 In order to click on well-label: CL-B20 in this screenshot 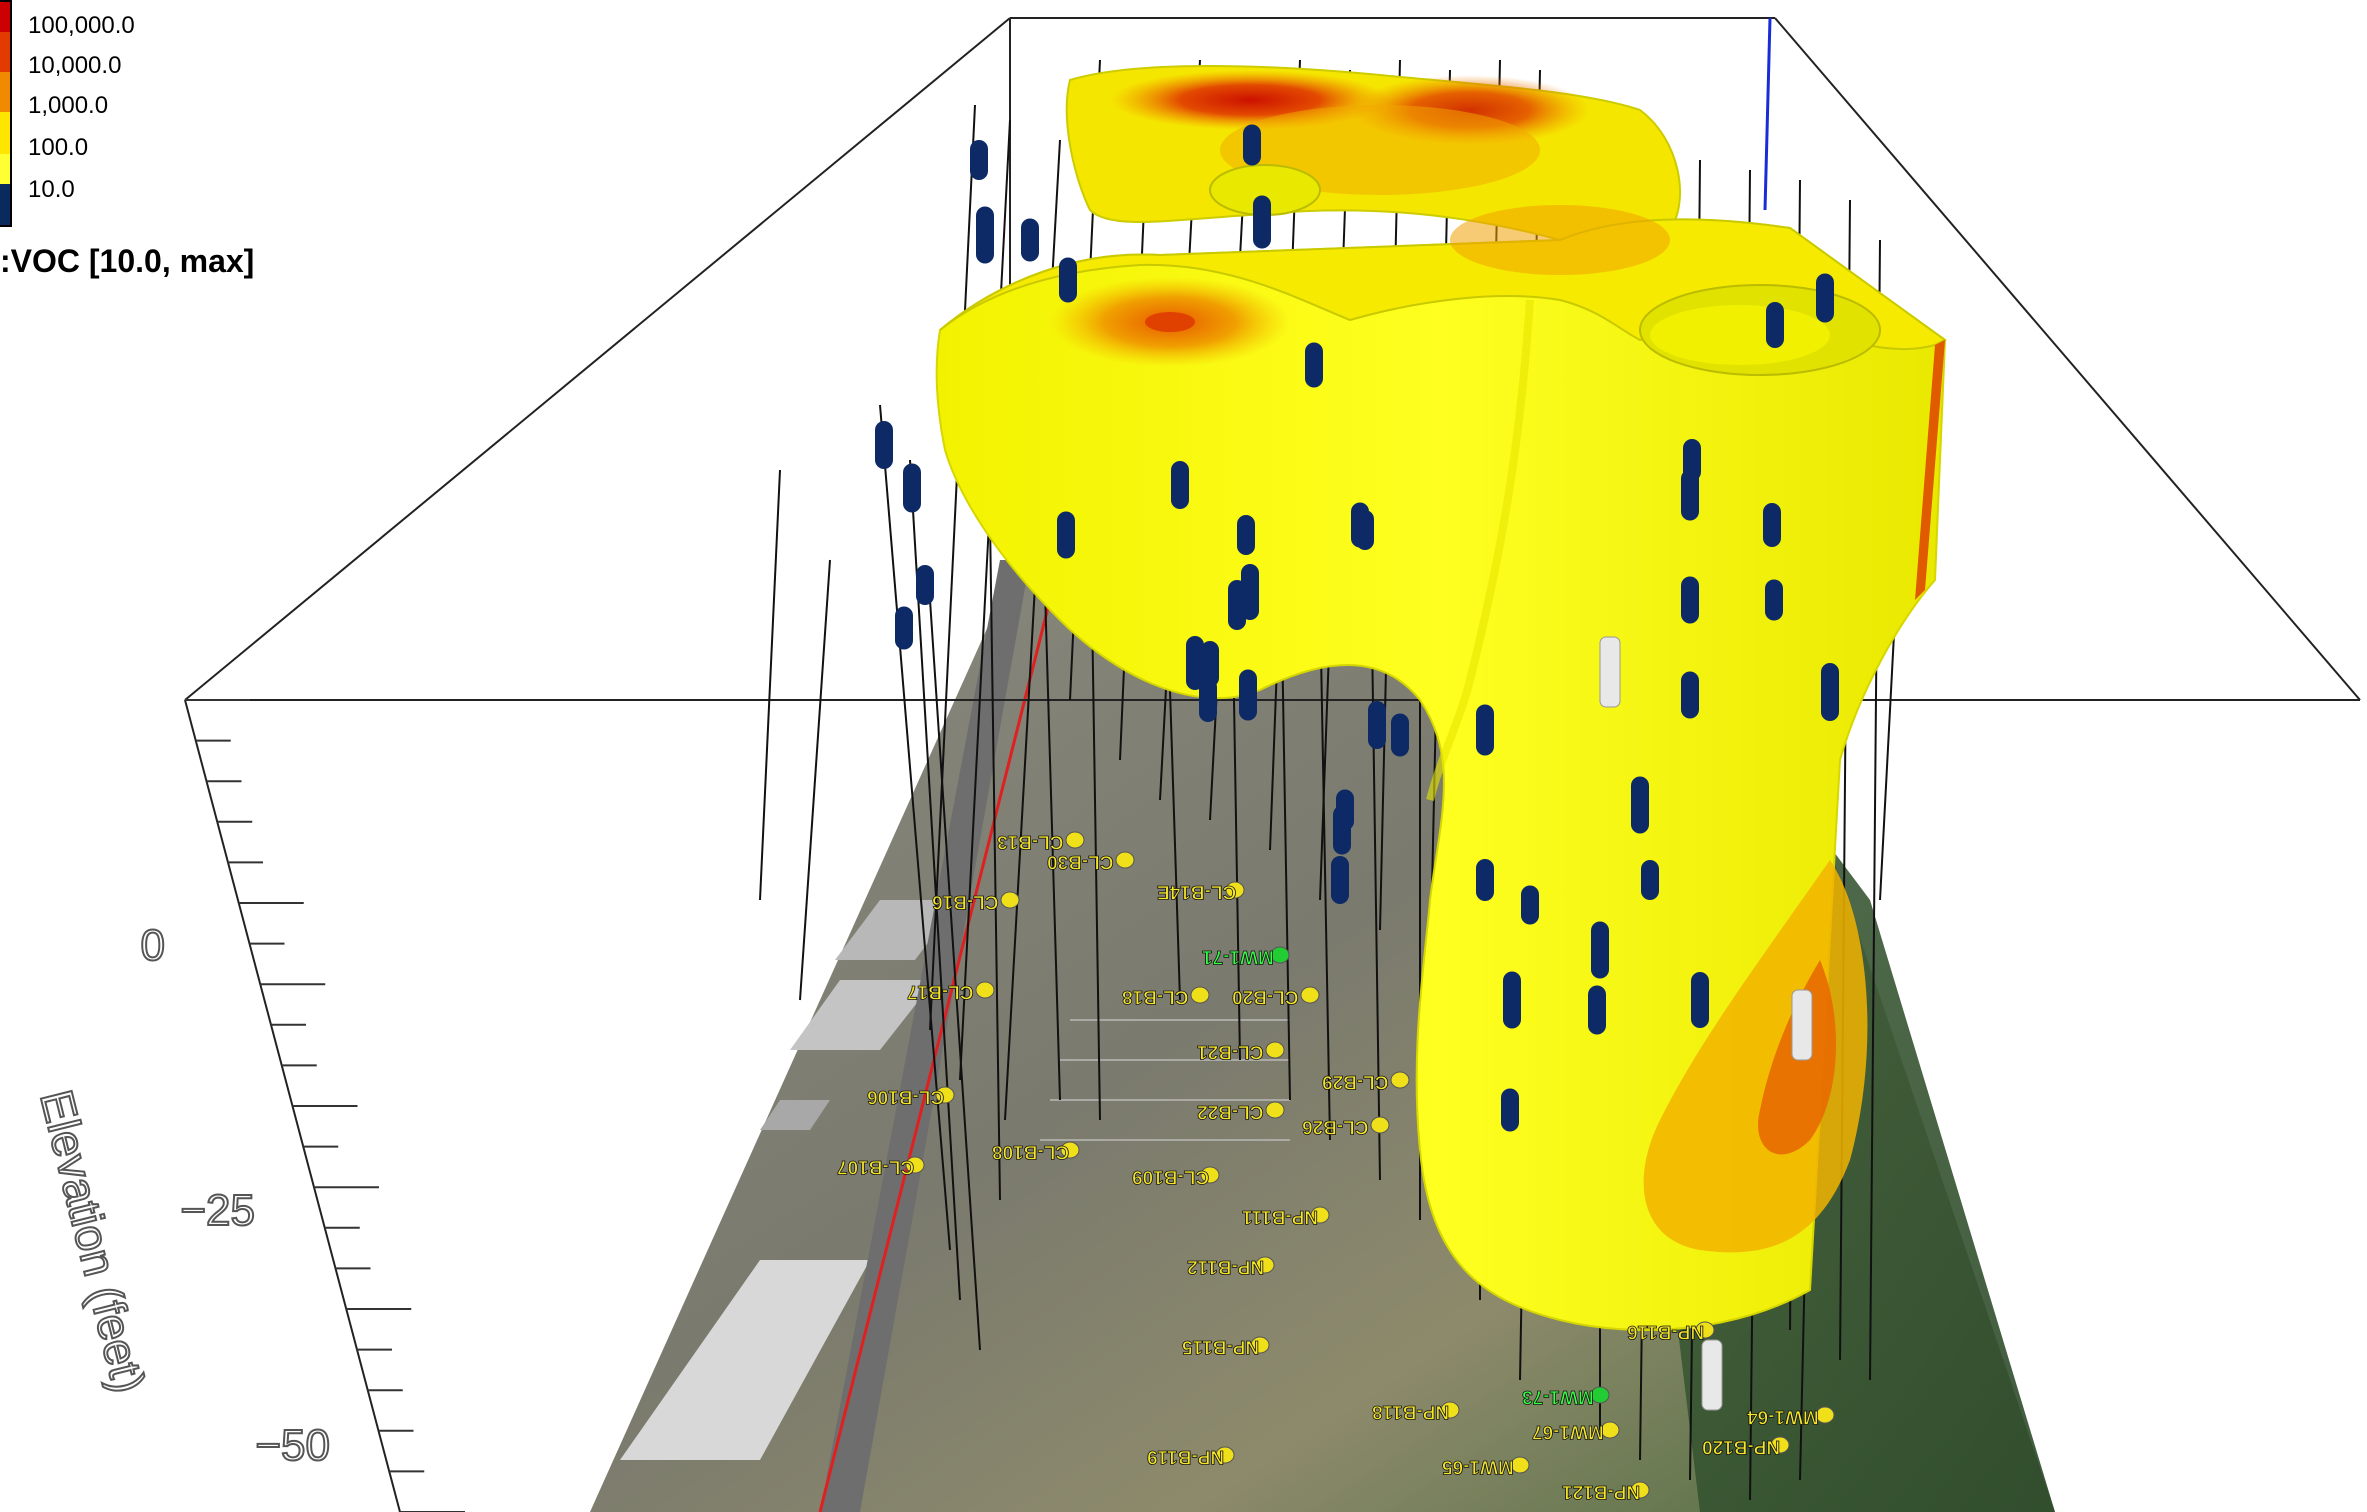, I will do `click(1265, 996)`.